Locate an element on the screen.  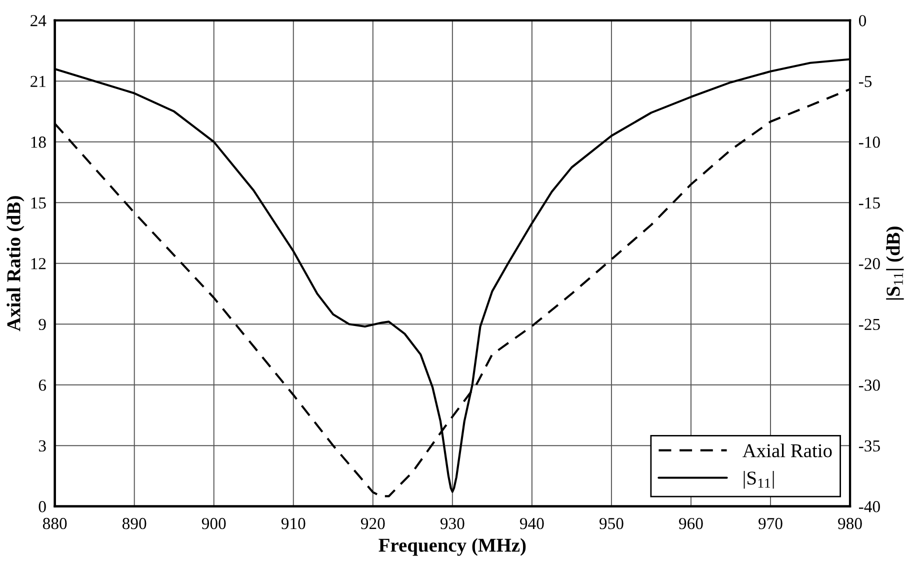
y-tick-label: 15 is located at coordinates (38, 203).